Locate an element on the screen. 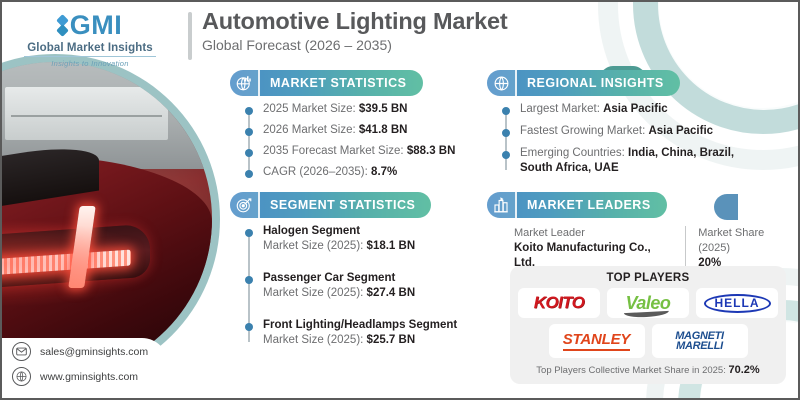 The image size is (800, 400). badge-label: MARKET STATISTICS is located at coordinates (338, 83).